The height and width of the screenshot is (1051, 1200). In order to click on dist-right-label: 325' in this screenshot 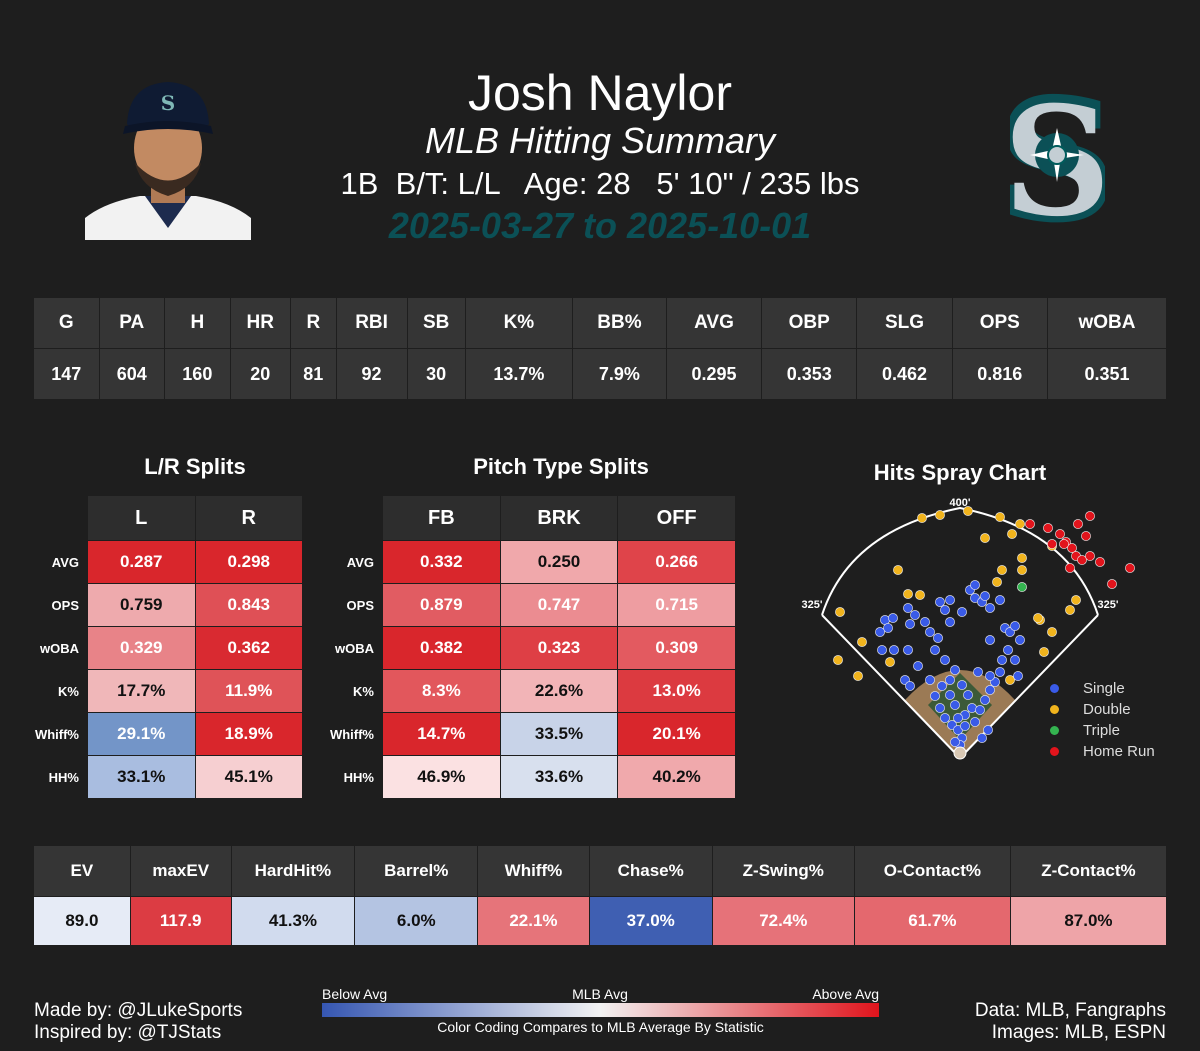, I will do `click(1108, 605)`.